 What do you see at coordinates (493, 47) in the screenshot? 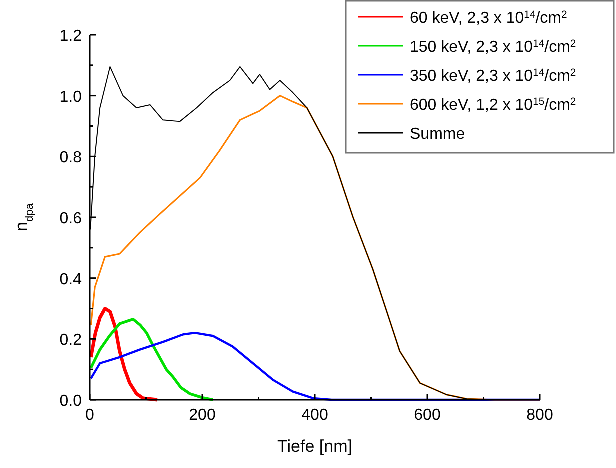
I see `legend-label: 150 keV, 2,3 x 10$^{14}$/cm$^{2}$` at bounding box center [493, 47].